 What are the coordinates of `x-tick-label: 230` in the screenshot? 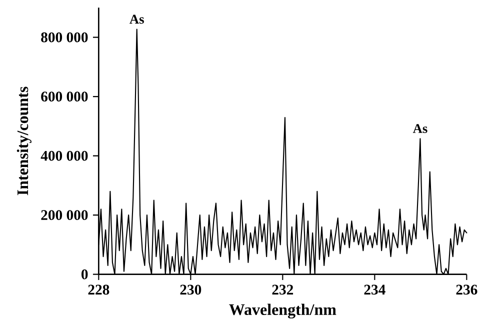 It's located at (191, 289).